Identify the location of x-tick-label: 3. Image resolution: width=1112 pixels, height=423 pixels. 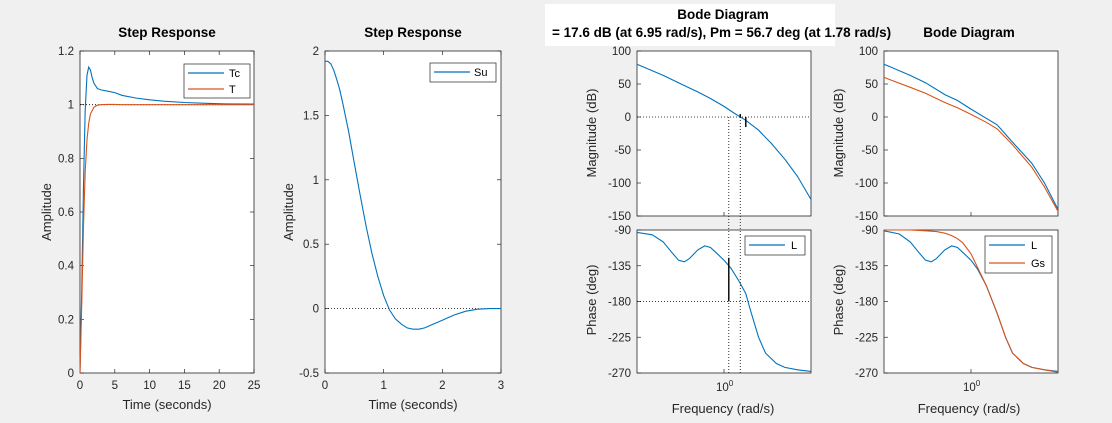
(501, 386).